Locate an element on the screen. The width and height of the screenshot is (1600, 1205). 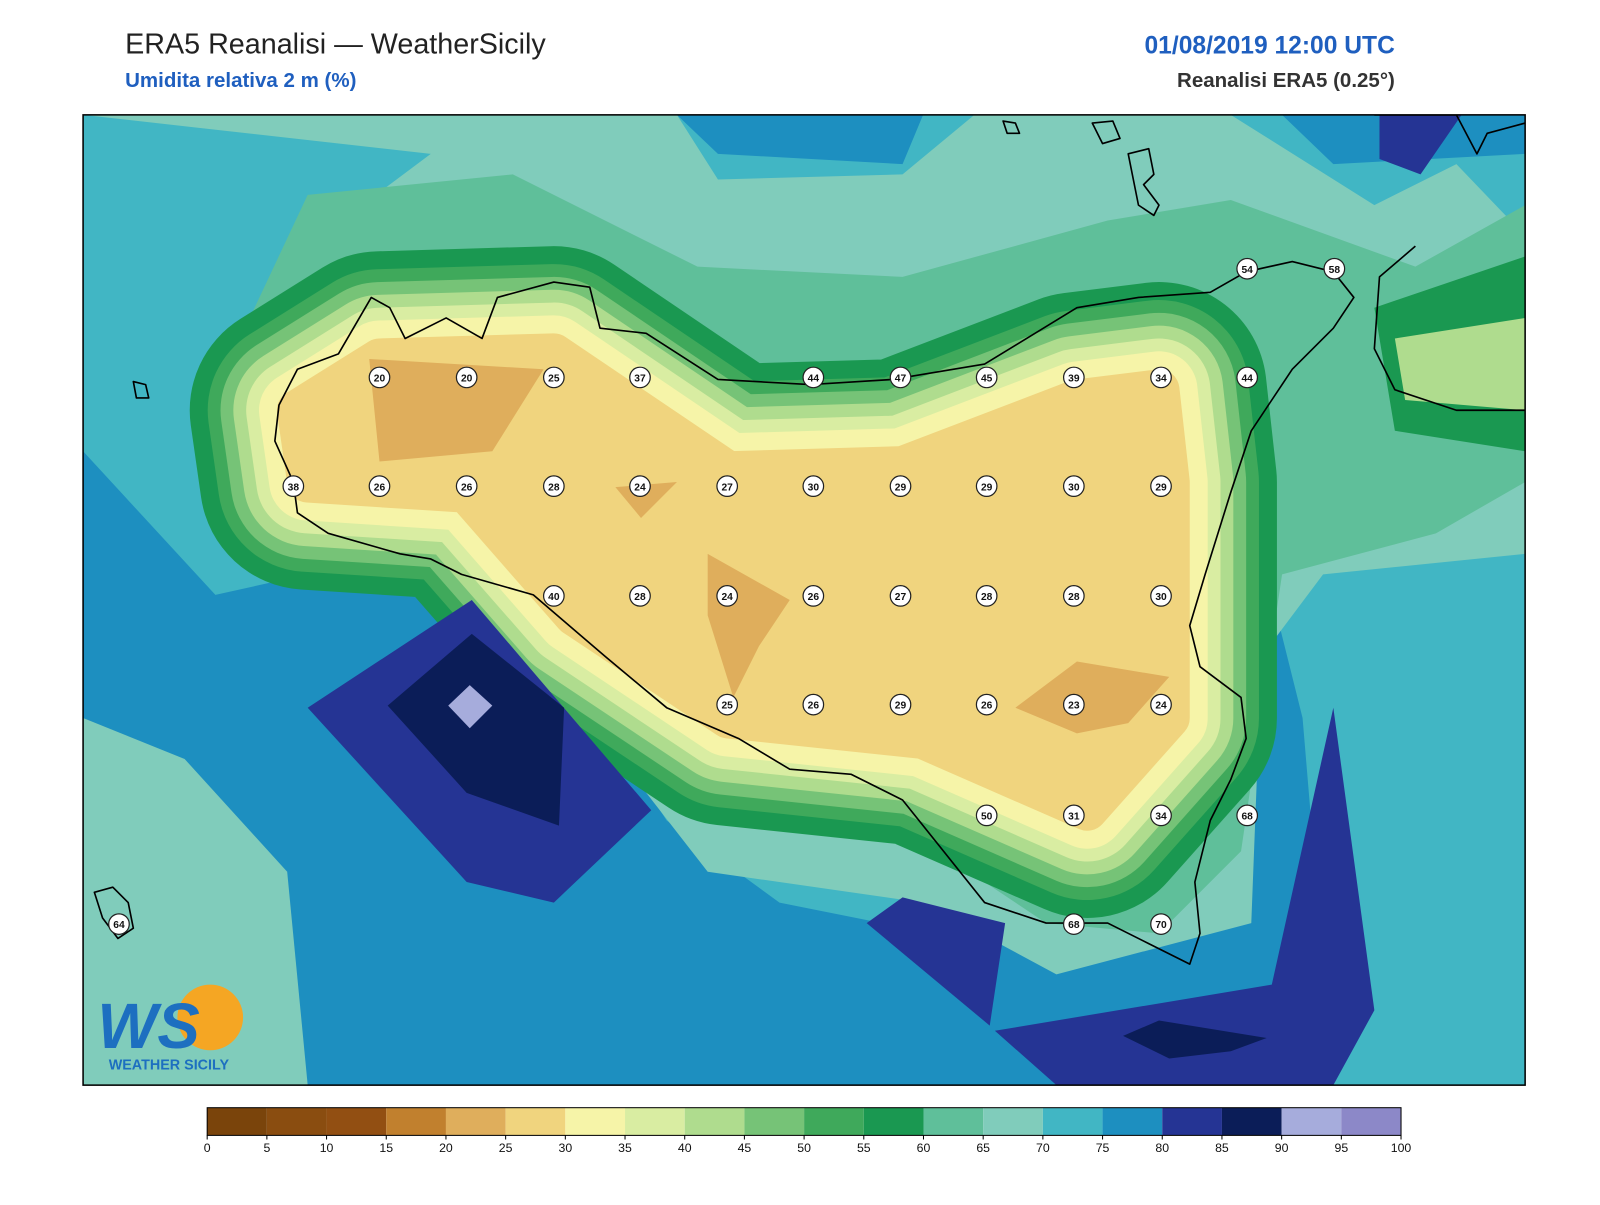
logo-mark: WS is located at coordinates (148, 1026).